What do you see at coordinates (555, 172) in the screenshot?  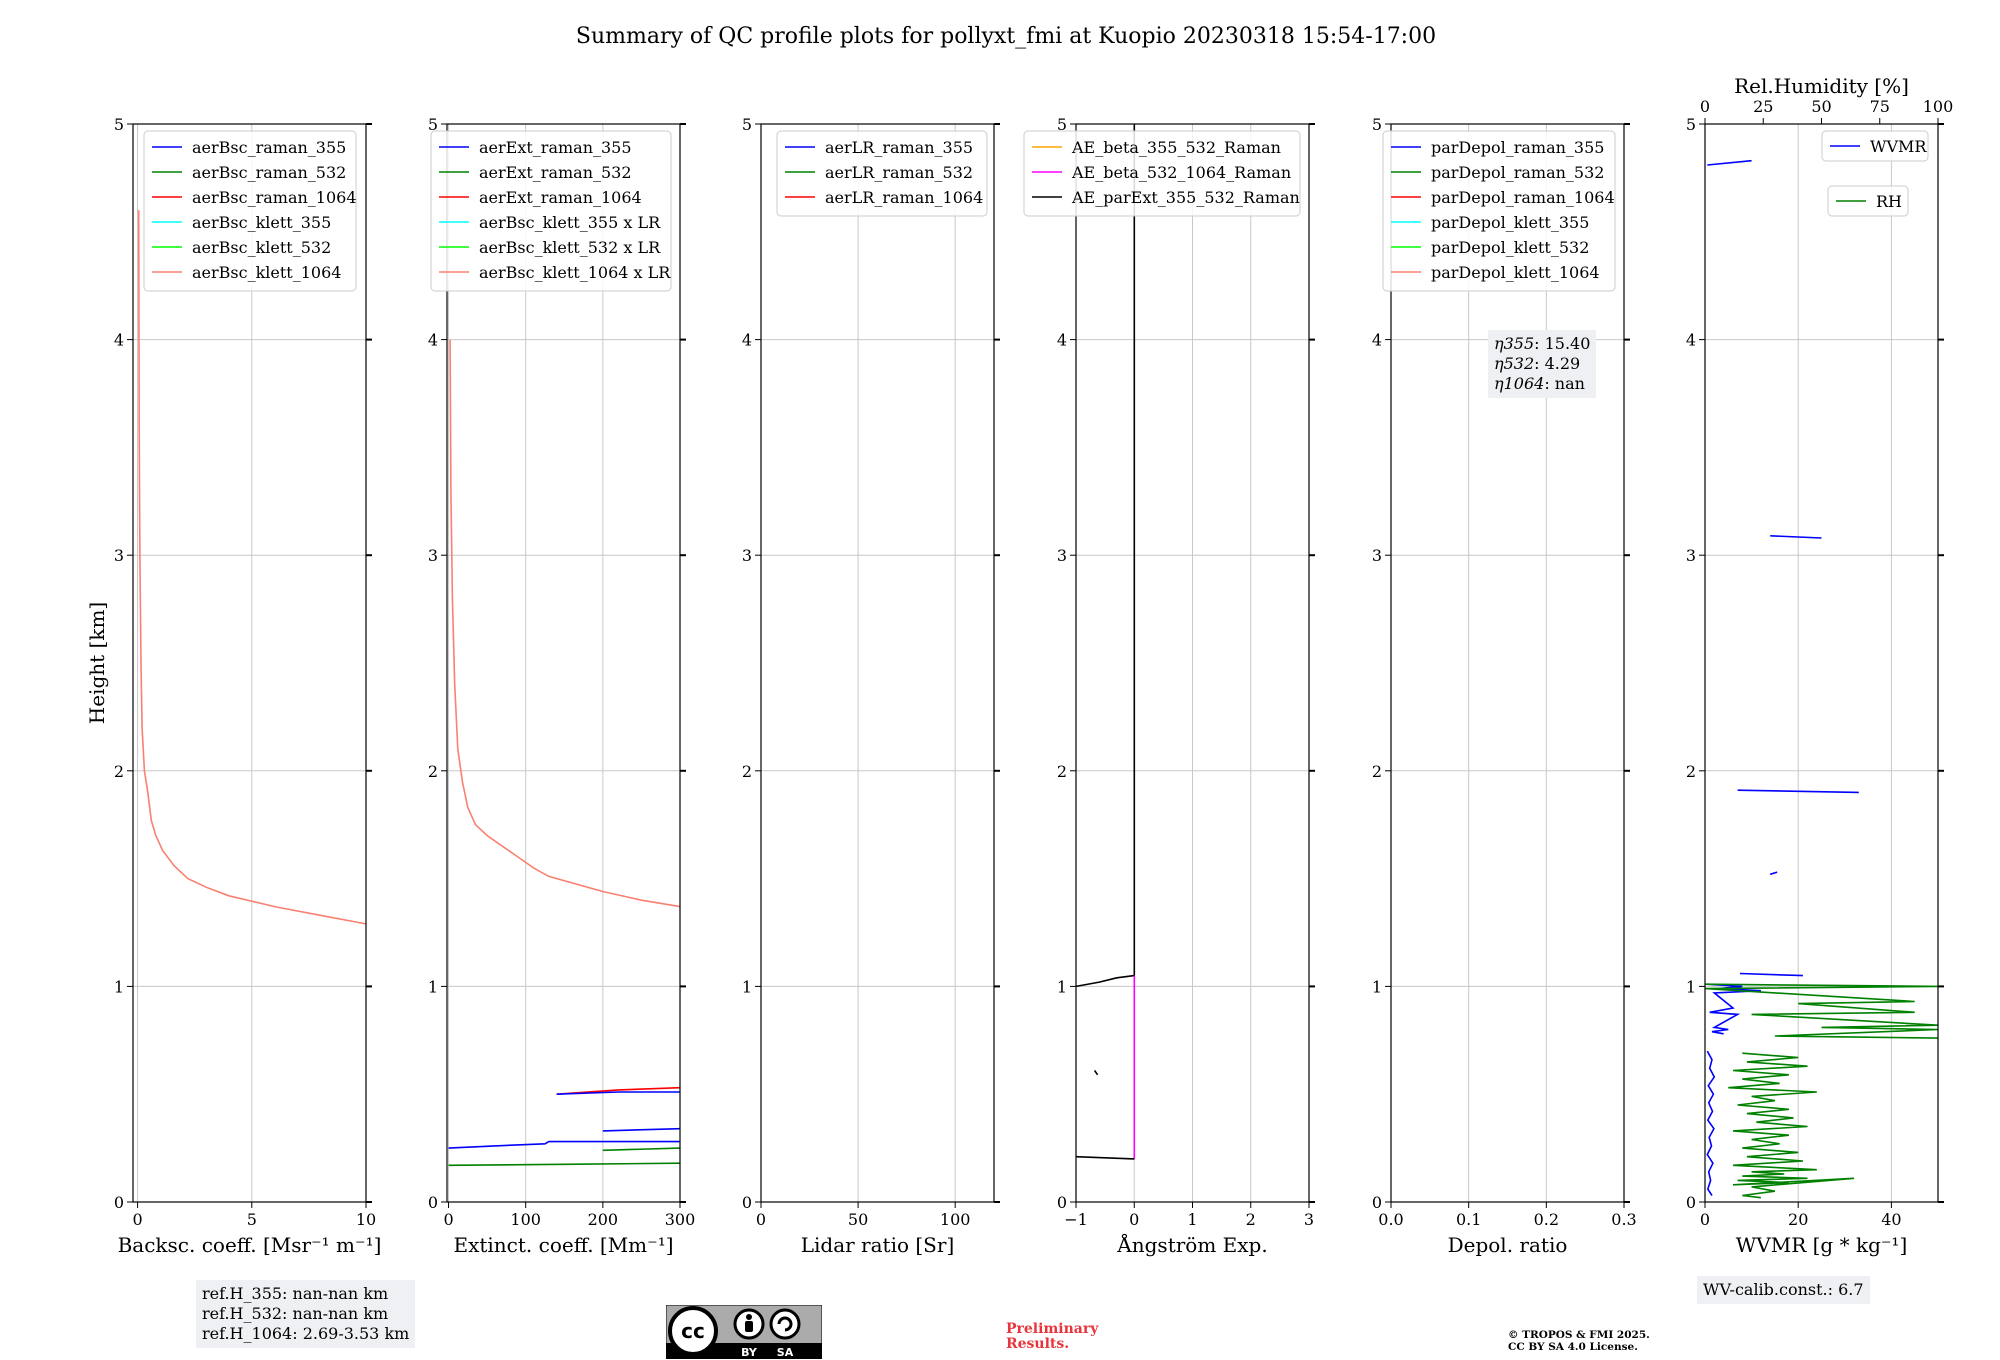 I see `legend-label: aerExt_raman_532` at bounding box center [555, 172].